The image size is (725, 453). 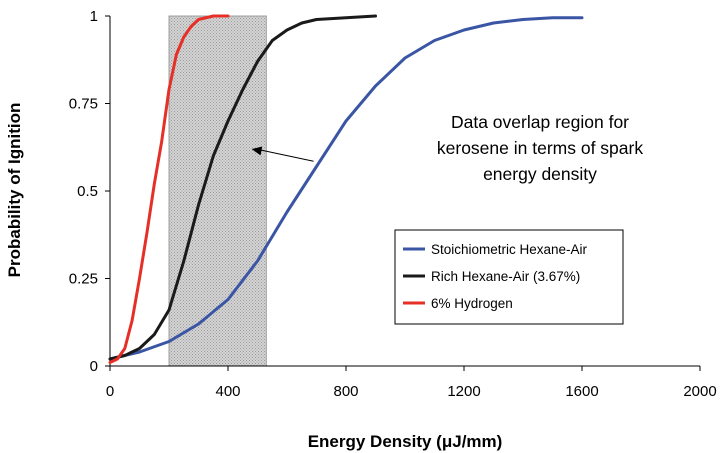 I want to click on x-tick-label: 1200, so click(x=463, y=391).